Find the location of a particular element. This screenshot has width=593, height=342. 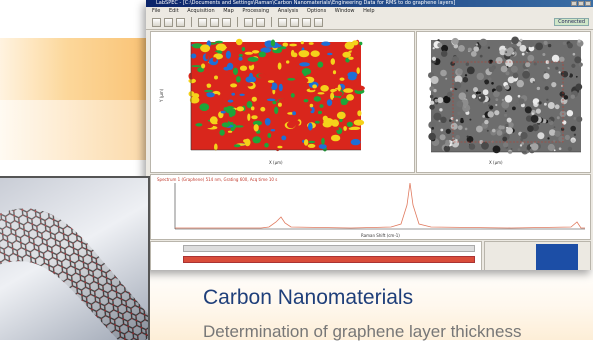

open-icon is located at coordinates (156, 22).